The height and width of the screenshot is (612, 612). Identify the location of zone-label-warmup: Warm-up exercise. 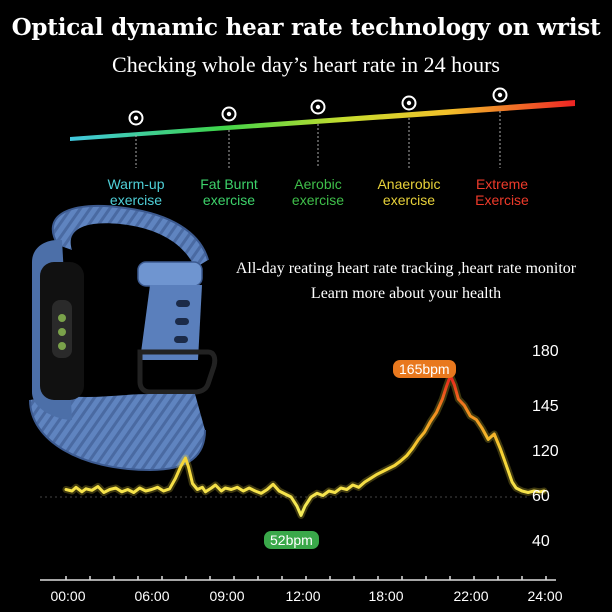
(136, 192).